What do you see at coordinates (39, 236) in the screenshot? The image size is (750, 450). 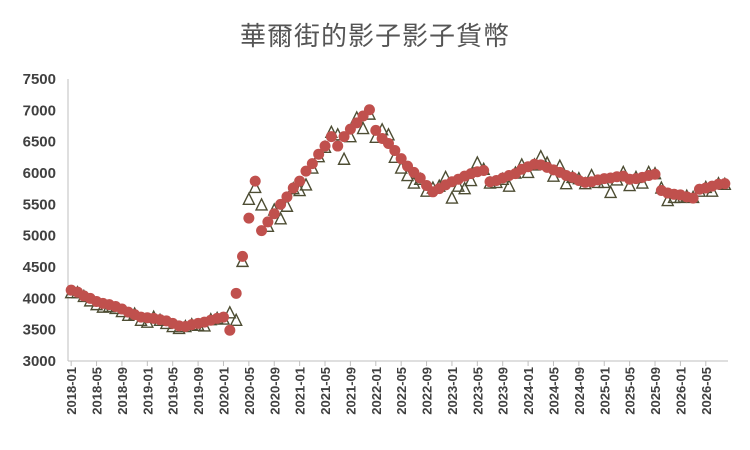 I see `y-tick-label: 5000` at bounding box center [39, 236].